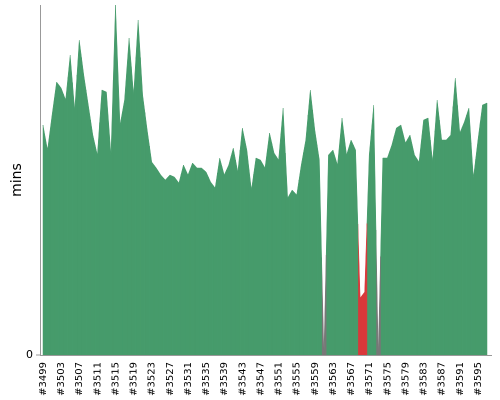 The height and width of the screenshot is (400, 500). What do you see at coordinates (43, 379) in the screenshot?
I see `x-tick-label: #3499` at bounding box center [43, 379].